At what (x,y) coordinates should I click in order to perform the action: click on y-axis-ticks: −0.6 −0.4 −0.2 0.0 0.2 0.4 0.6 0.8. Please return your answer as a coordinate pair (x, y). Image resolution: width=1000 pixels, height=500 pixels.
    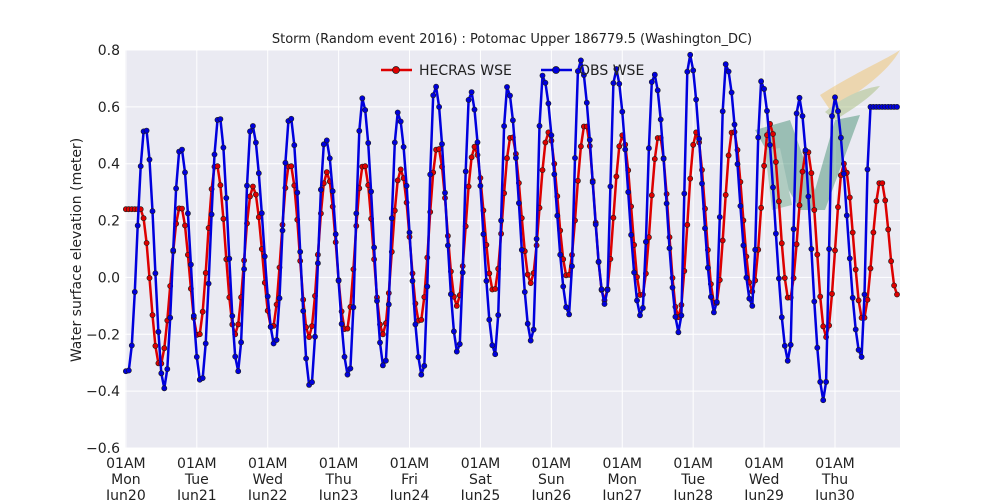
    Looking at the image, I should click on (103, 250).